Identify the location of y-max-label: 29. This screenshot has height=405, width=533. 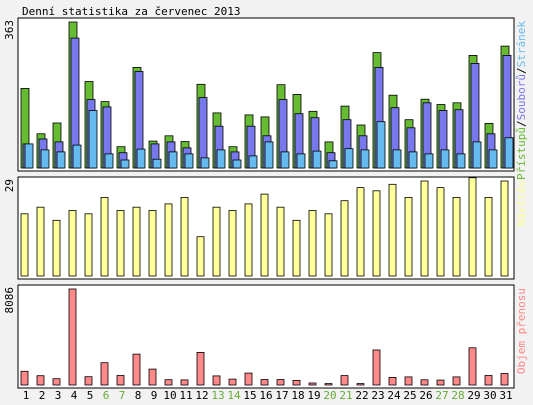
(9, 185).